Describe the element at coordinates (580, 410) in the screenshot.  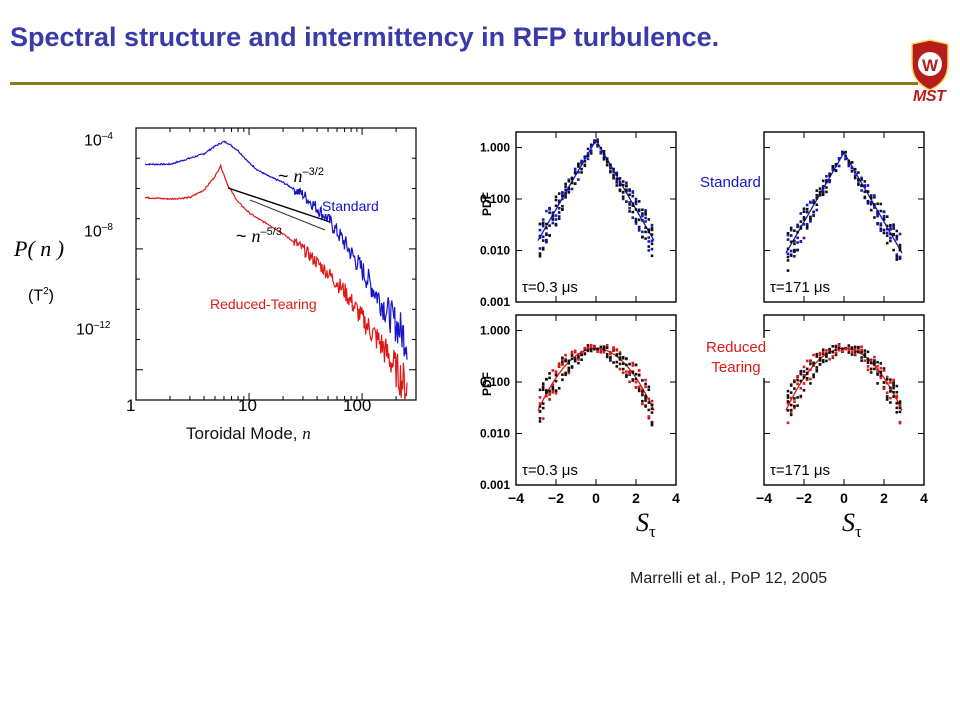
I see `pdf-panel-1-0: 1.000 0.100 0.010 0.001−4 −2 0 2 4 τ=0.3 μs` at that location.